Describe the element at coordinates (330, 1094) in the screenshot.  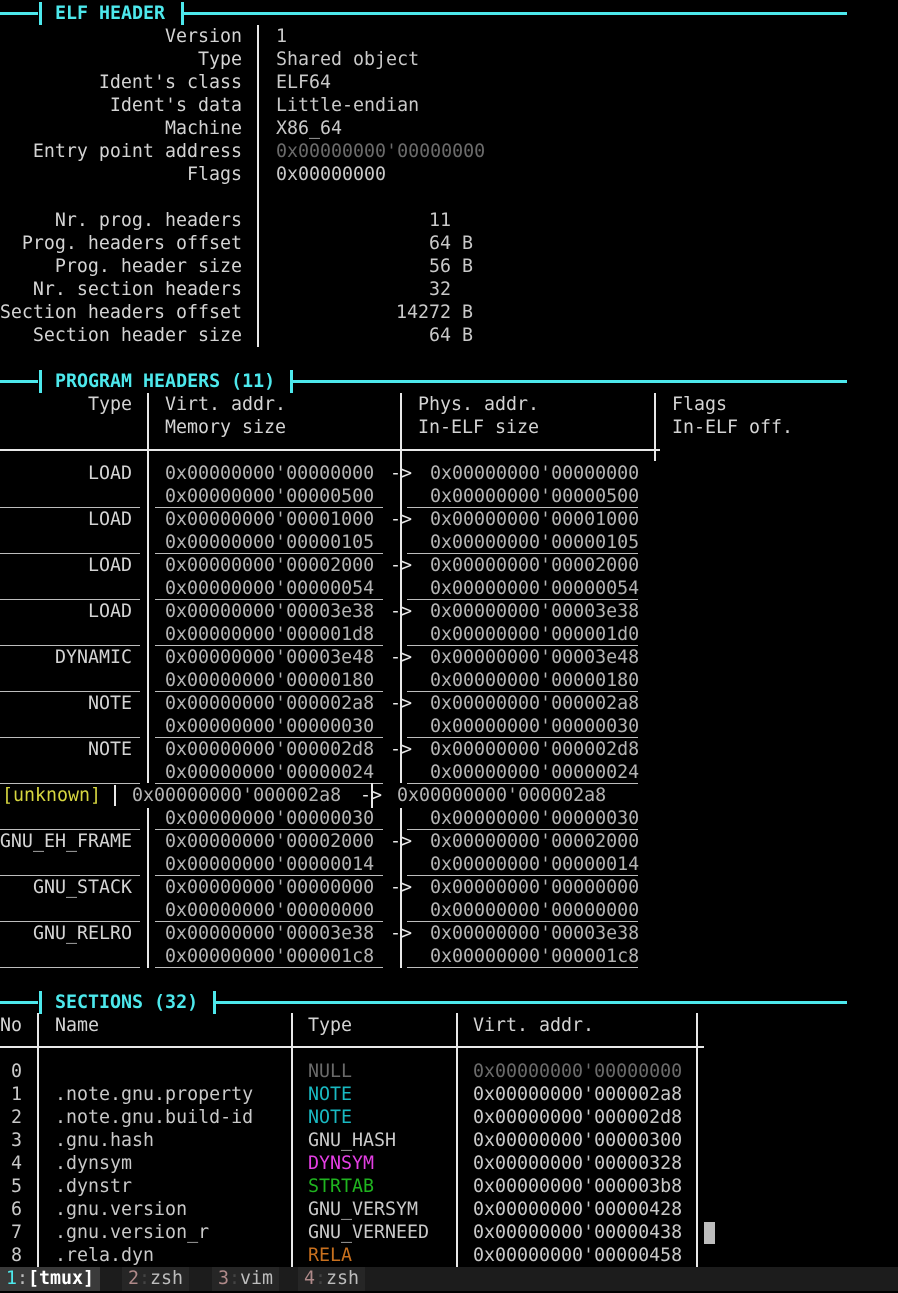
I see `section-type: NOTE` at that location.